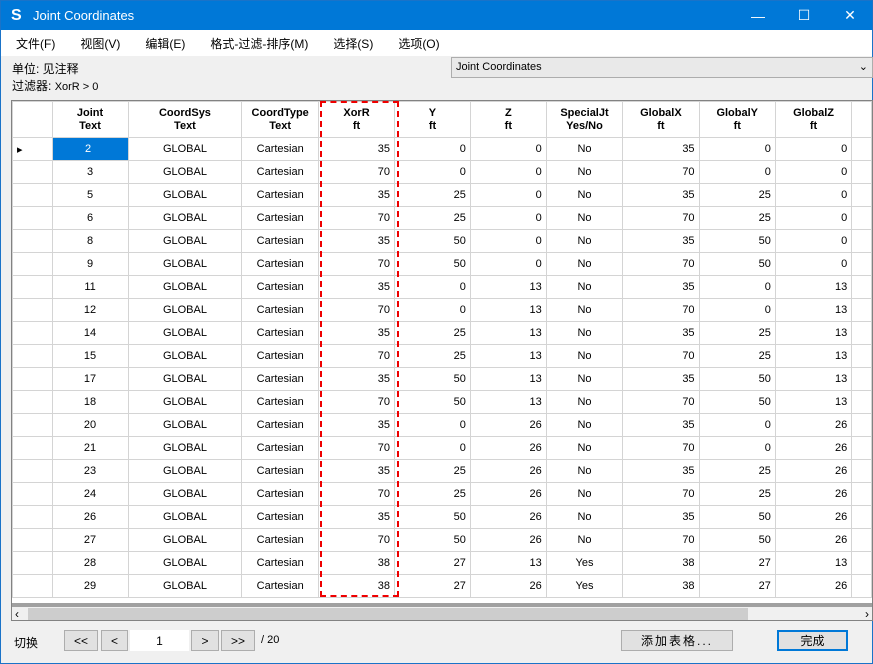  I want to click on table-row: 23 GLOBAL Cartesian 35 25 26 No 35 25 26, so click(442, 471).